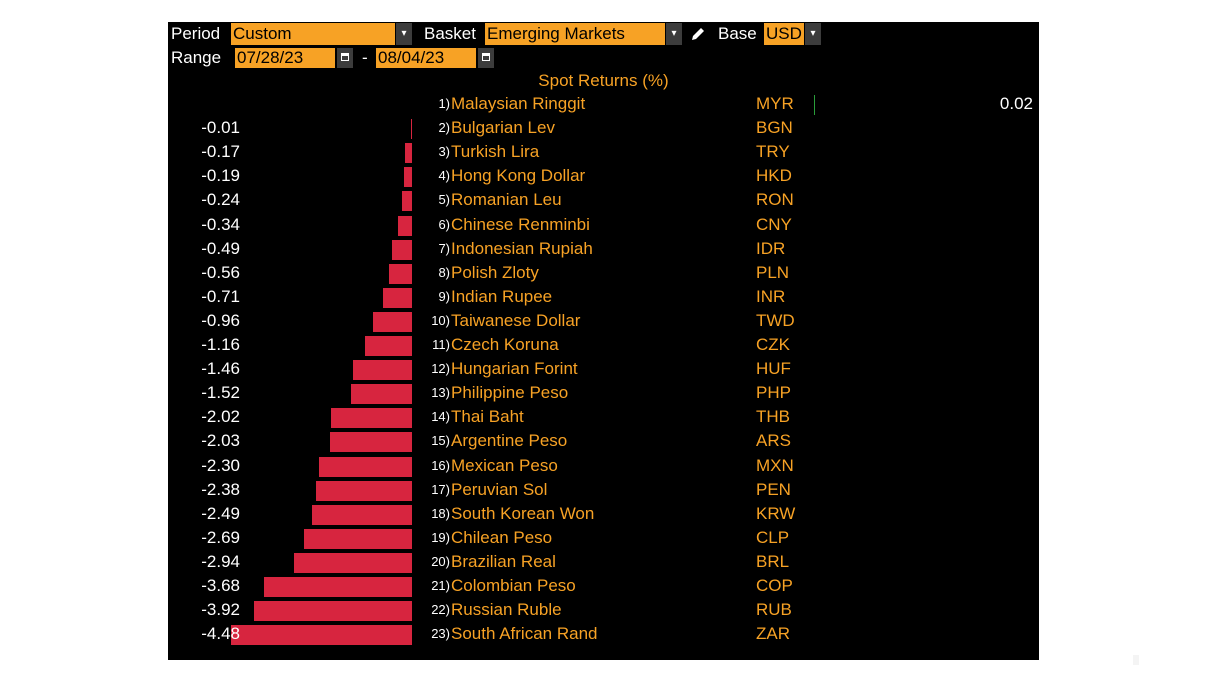  Describe the element at coordinates (575, 34) in the screenshot. I see `basket-select: Emerging Markets` at that location.